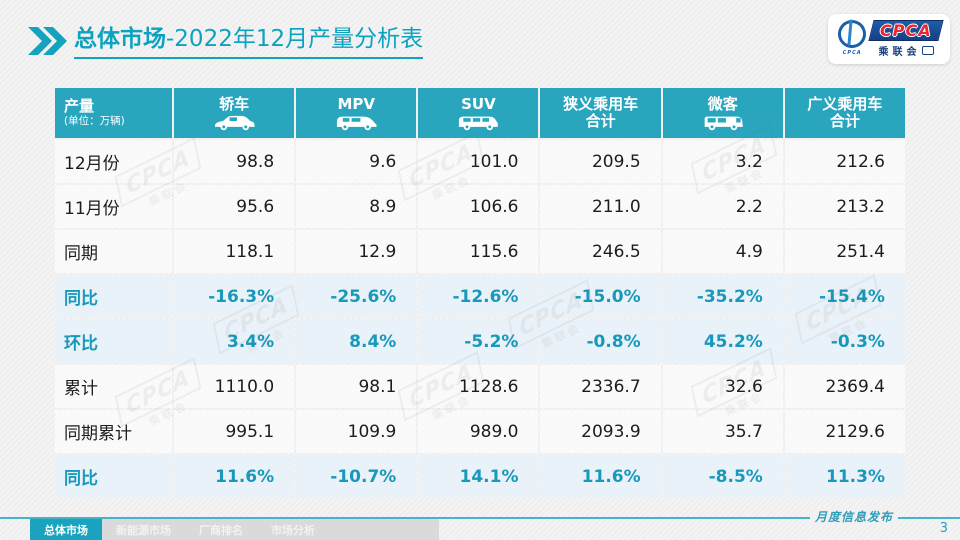 The width and height of the screenshot is (960, 540). I want to click on column-header-narrow-pv: 狭义乘用车 合计, so click(600, 113).